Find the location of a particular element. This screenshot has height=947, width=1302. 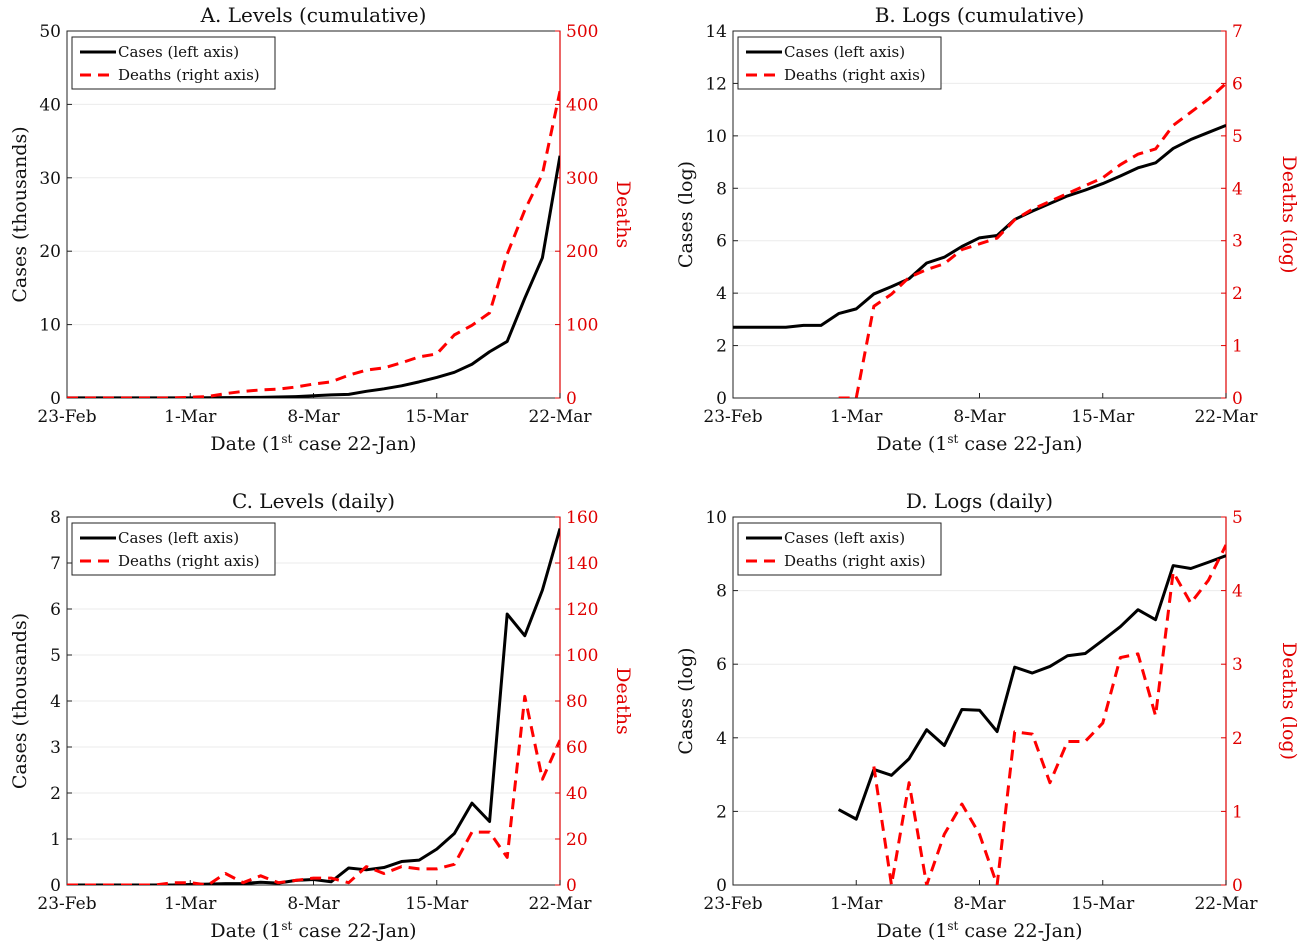

y-right-tick-label: 200 is located at coordinates (582, 252).